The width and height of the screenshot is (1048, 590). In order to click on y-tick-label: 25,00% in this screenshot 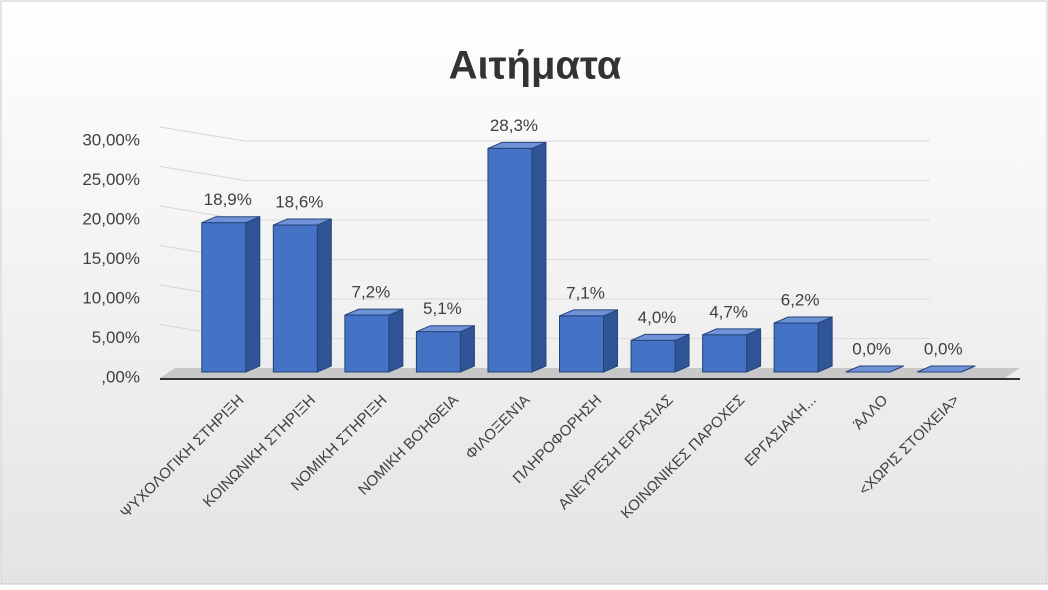, I will do `click(111, 179)`.